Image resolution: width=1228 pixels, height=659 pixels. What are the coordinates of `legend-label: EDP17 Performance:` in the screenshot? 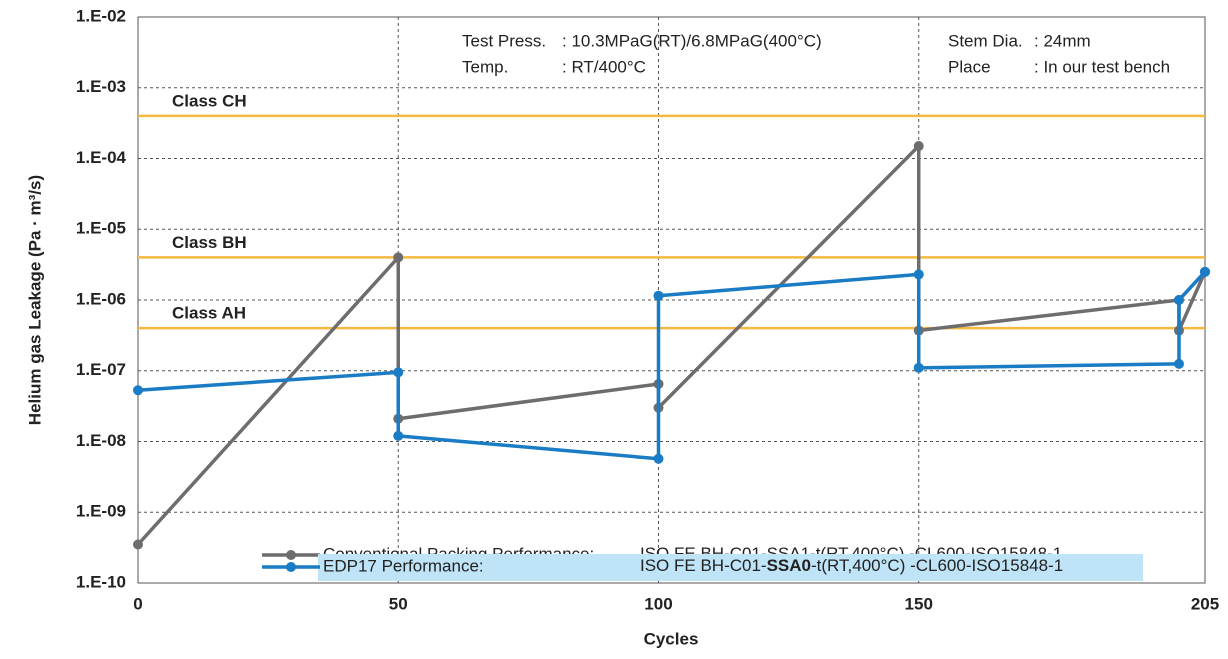 It's located at (403, 565).